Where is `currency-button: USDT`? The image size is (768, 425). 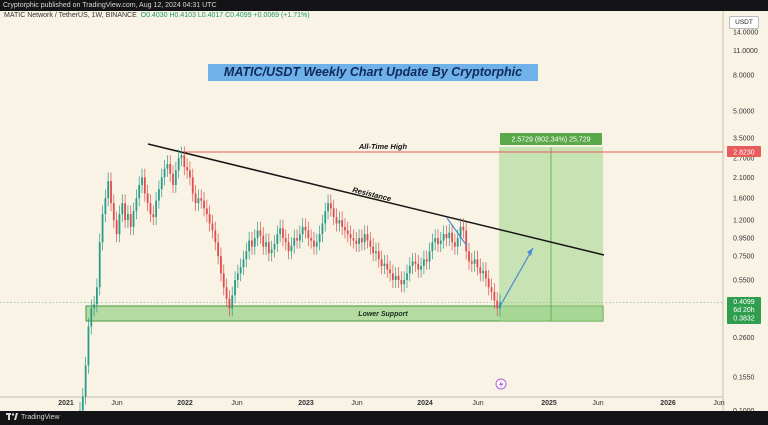 currency-button: USDT is located at coordinates (744, 22).